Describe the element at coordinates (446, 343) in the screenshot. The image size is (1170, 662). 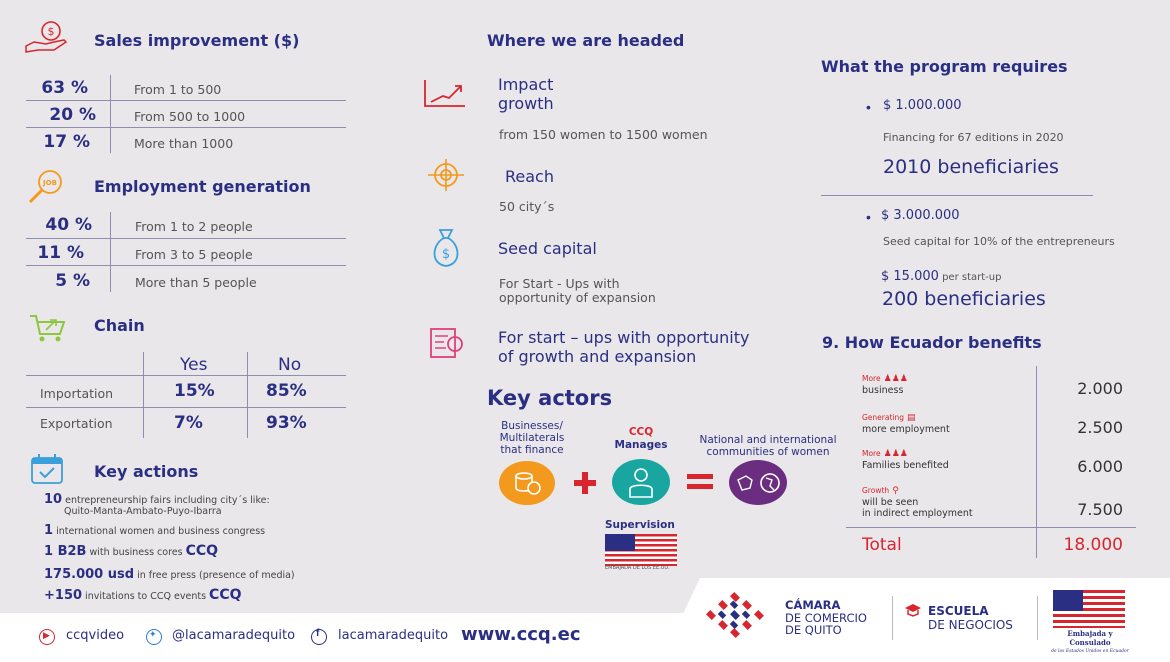
I see `document-chart-icon` at that location.